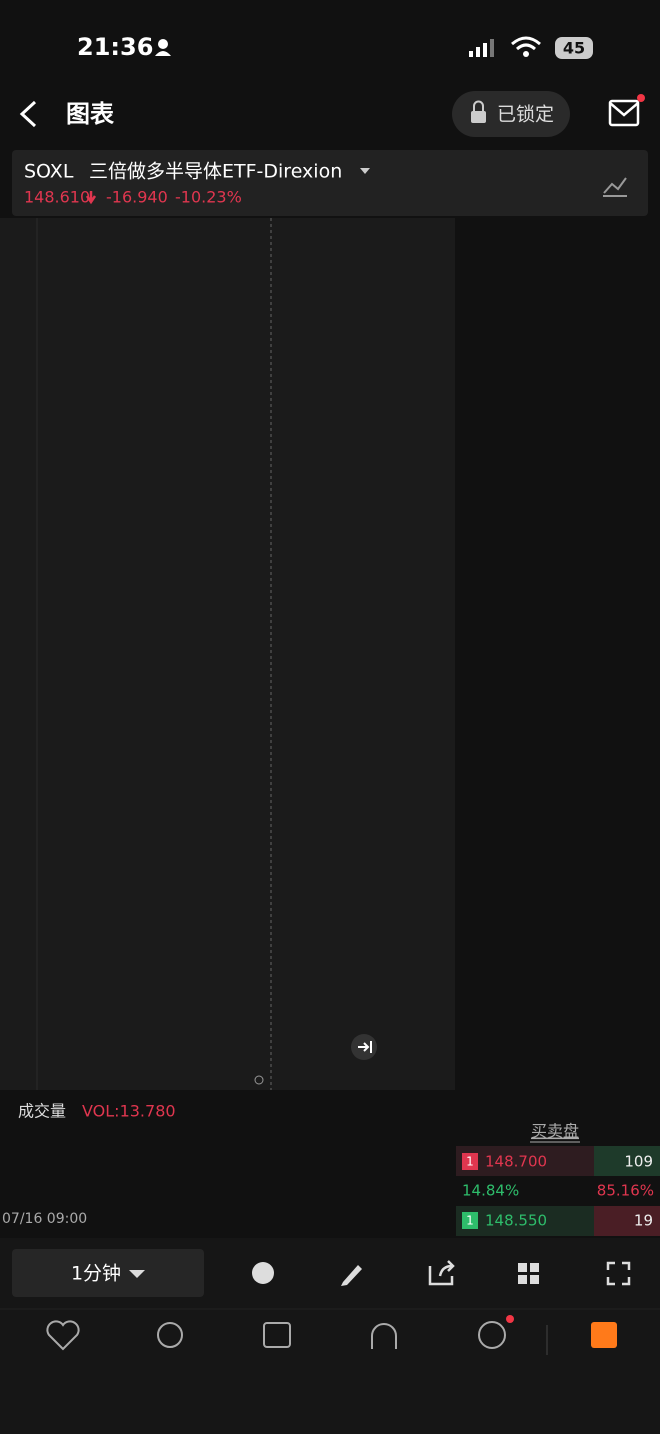 The height and width of the screenshot is (1434, 660). I want to click on bid-size: 19, so click(643, 1221).